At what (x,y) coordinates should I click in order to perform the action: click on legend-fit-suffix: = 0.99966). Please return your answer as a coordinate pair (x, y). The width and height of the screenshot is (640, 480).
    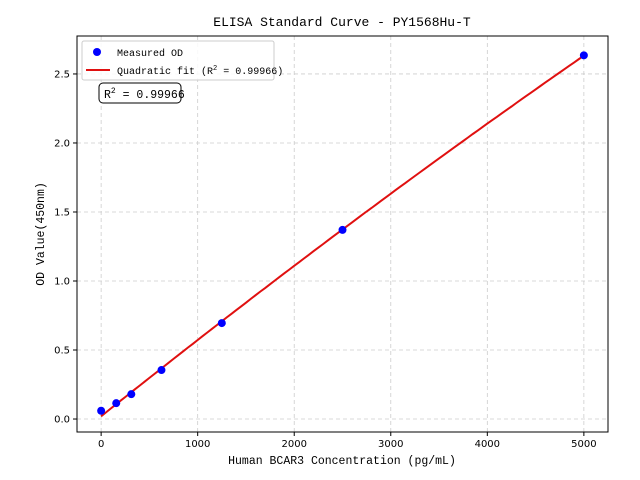
    Looking at the image, I should click on (250, 72).